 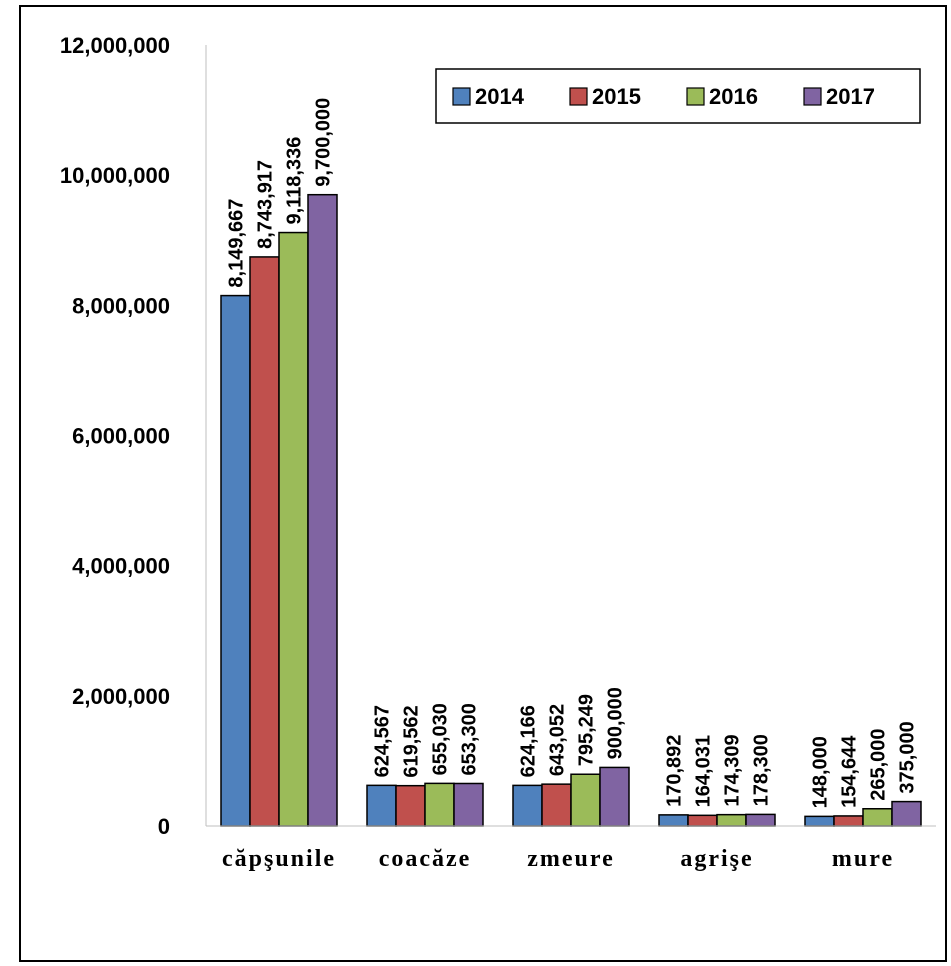 I want to click on legend-label: 2016, so click(x=733, y=96).